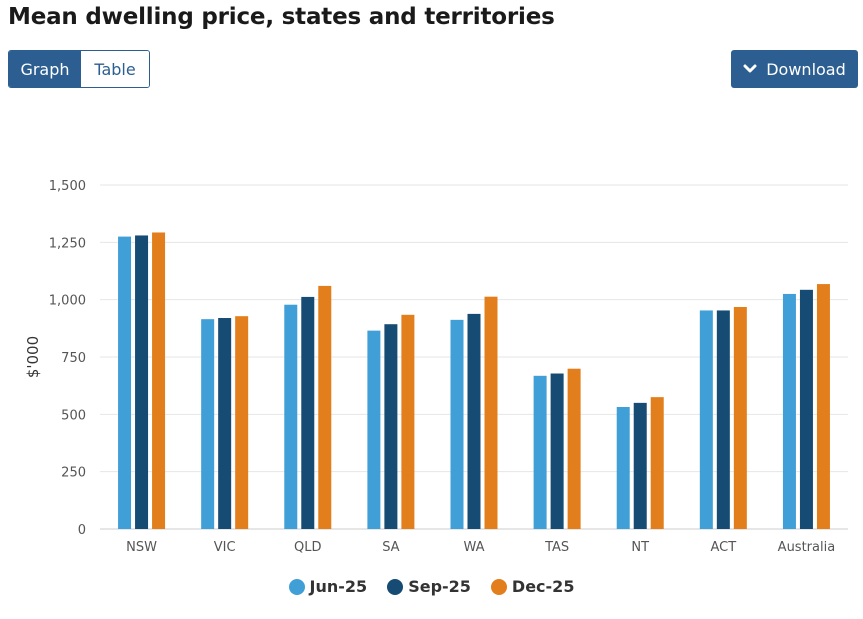  What do you see at coordinates (82, 530) in the screenshot?
I see `y-tick-label: 0` at bounding box center [82, 530].